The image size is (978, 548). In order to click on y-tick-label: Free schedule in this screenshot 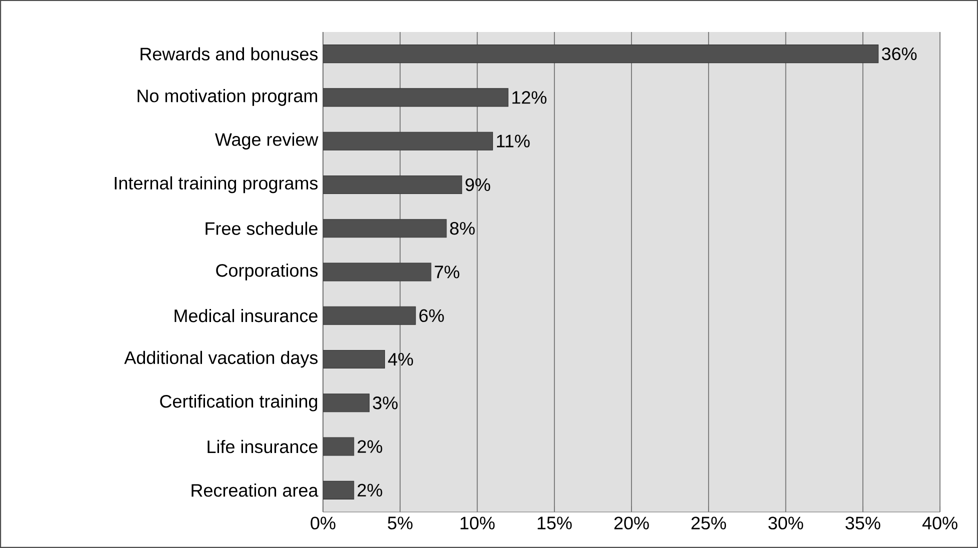, I will do `click(262, 228)`.